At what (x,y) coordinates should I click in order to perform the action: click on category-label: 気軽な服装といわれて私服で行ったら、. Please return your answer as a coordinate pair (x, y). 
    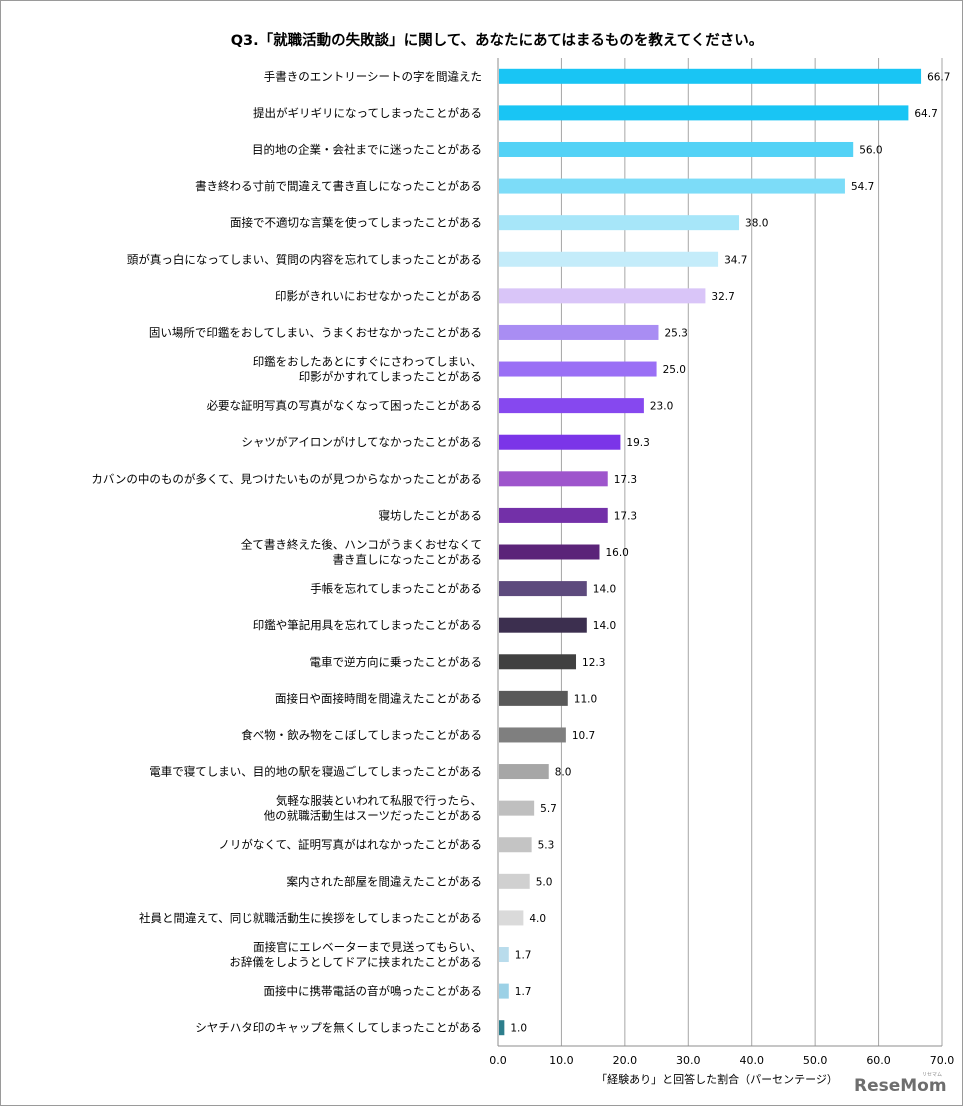
    Looking at the image, I should click on (379, 801).